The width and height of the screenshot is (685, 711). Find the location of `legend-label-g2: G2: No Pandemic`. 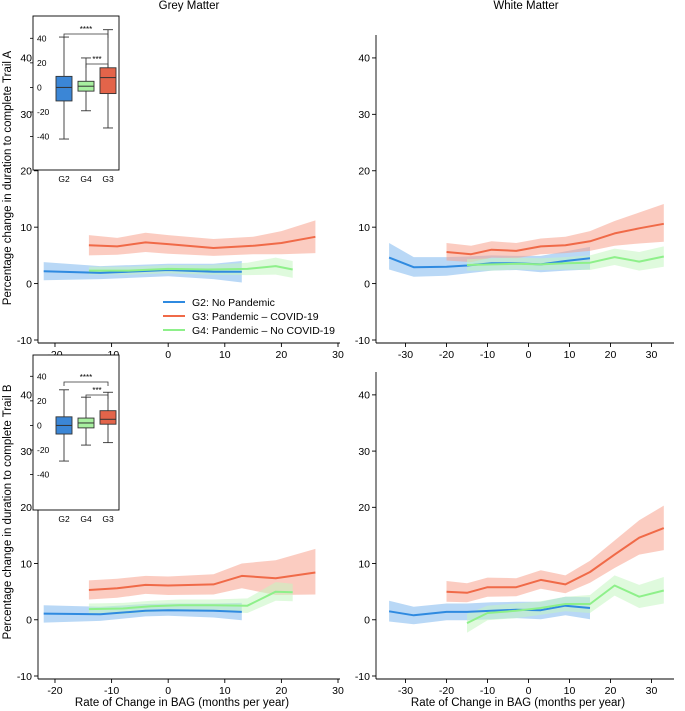

legend-label-g2: G2: No Pandemic is located at coordinates (233, 303).